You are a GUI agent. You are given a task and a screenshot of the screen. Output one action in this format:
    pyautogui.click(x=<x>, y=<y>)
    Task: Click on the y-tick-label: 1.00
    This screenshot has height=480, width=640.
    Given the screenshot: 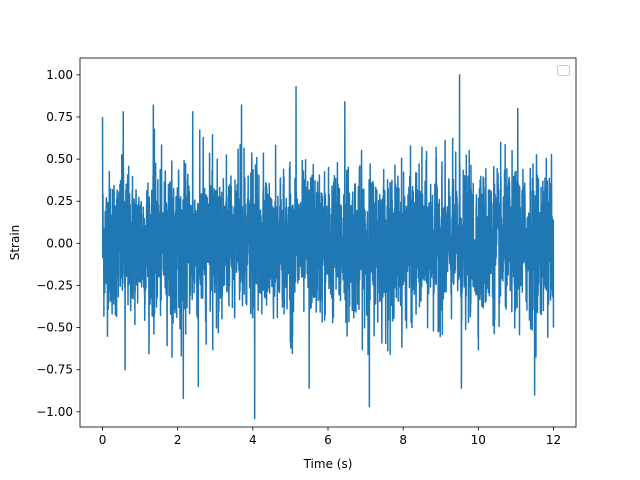 What is the action you would take?
    pyautogui.click(x=59, y=75)
    